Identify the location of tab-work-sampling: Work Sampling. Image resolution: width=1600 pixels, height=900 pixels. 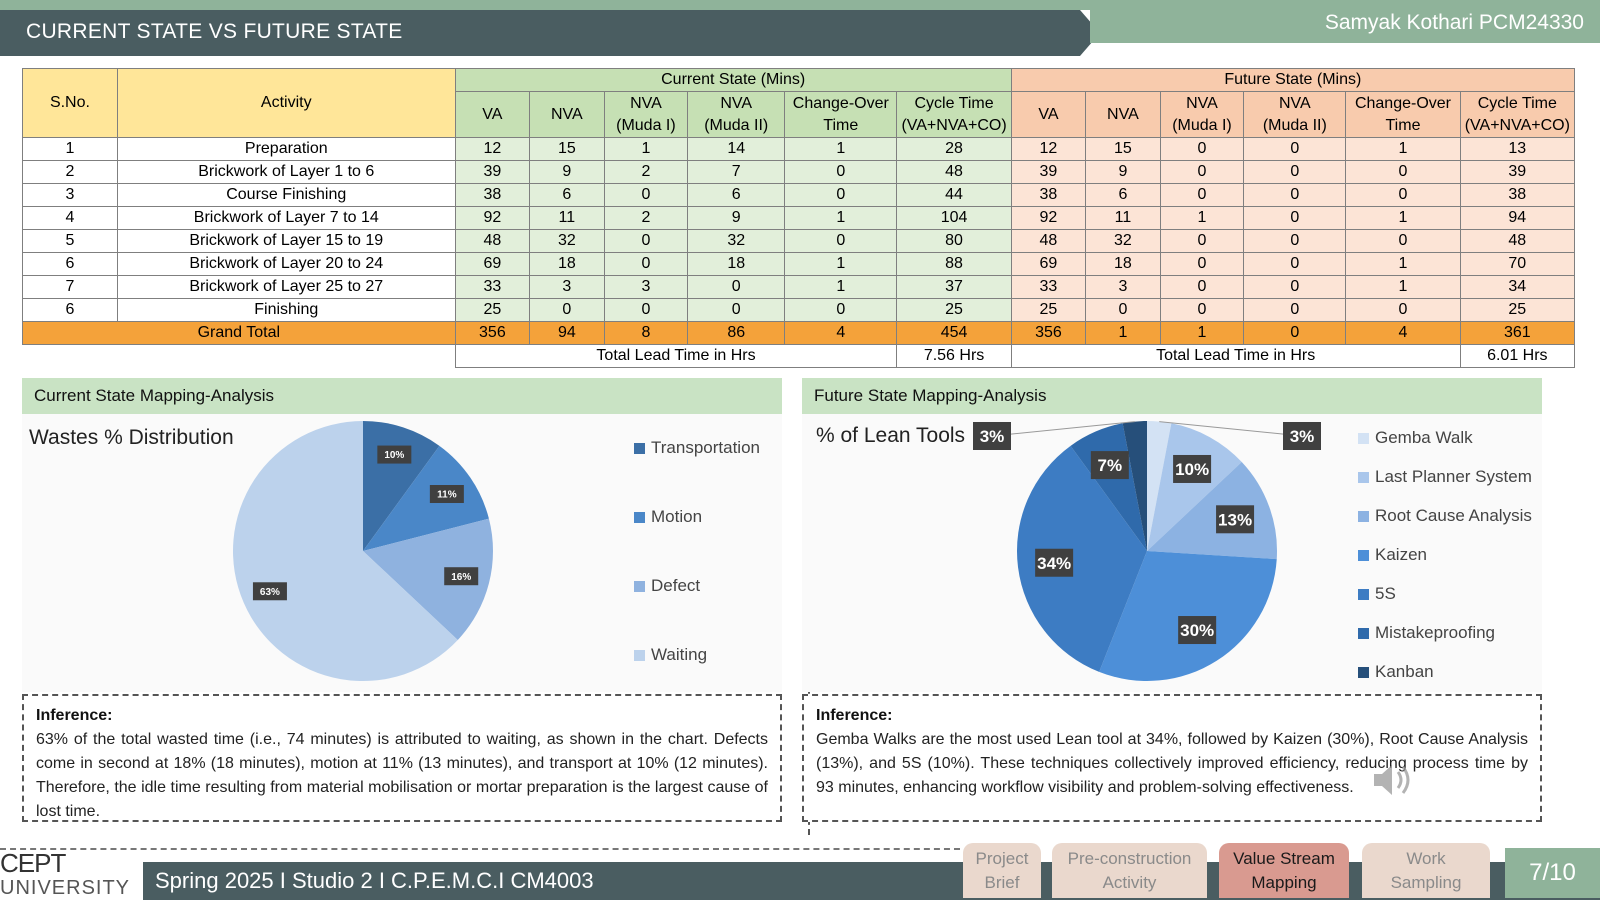
(1426, 870).